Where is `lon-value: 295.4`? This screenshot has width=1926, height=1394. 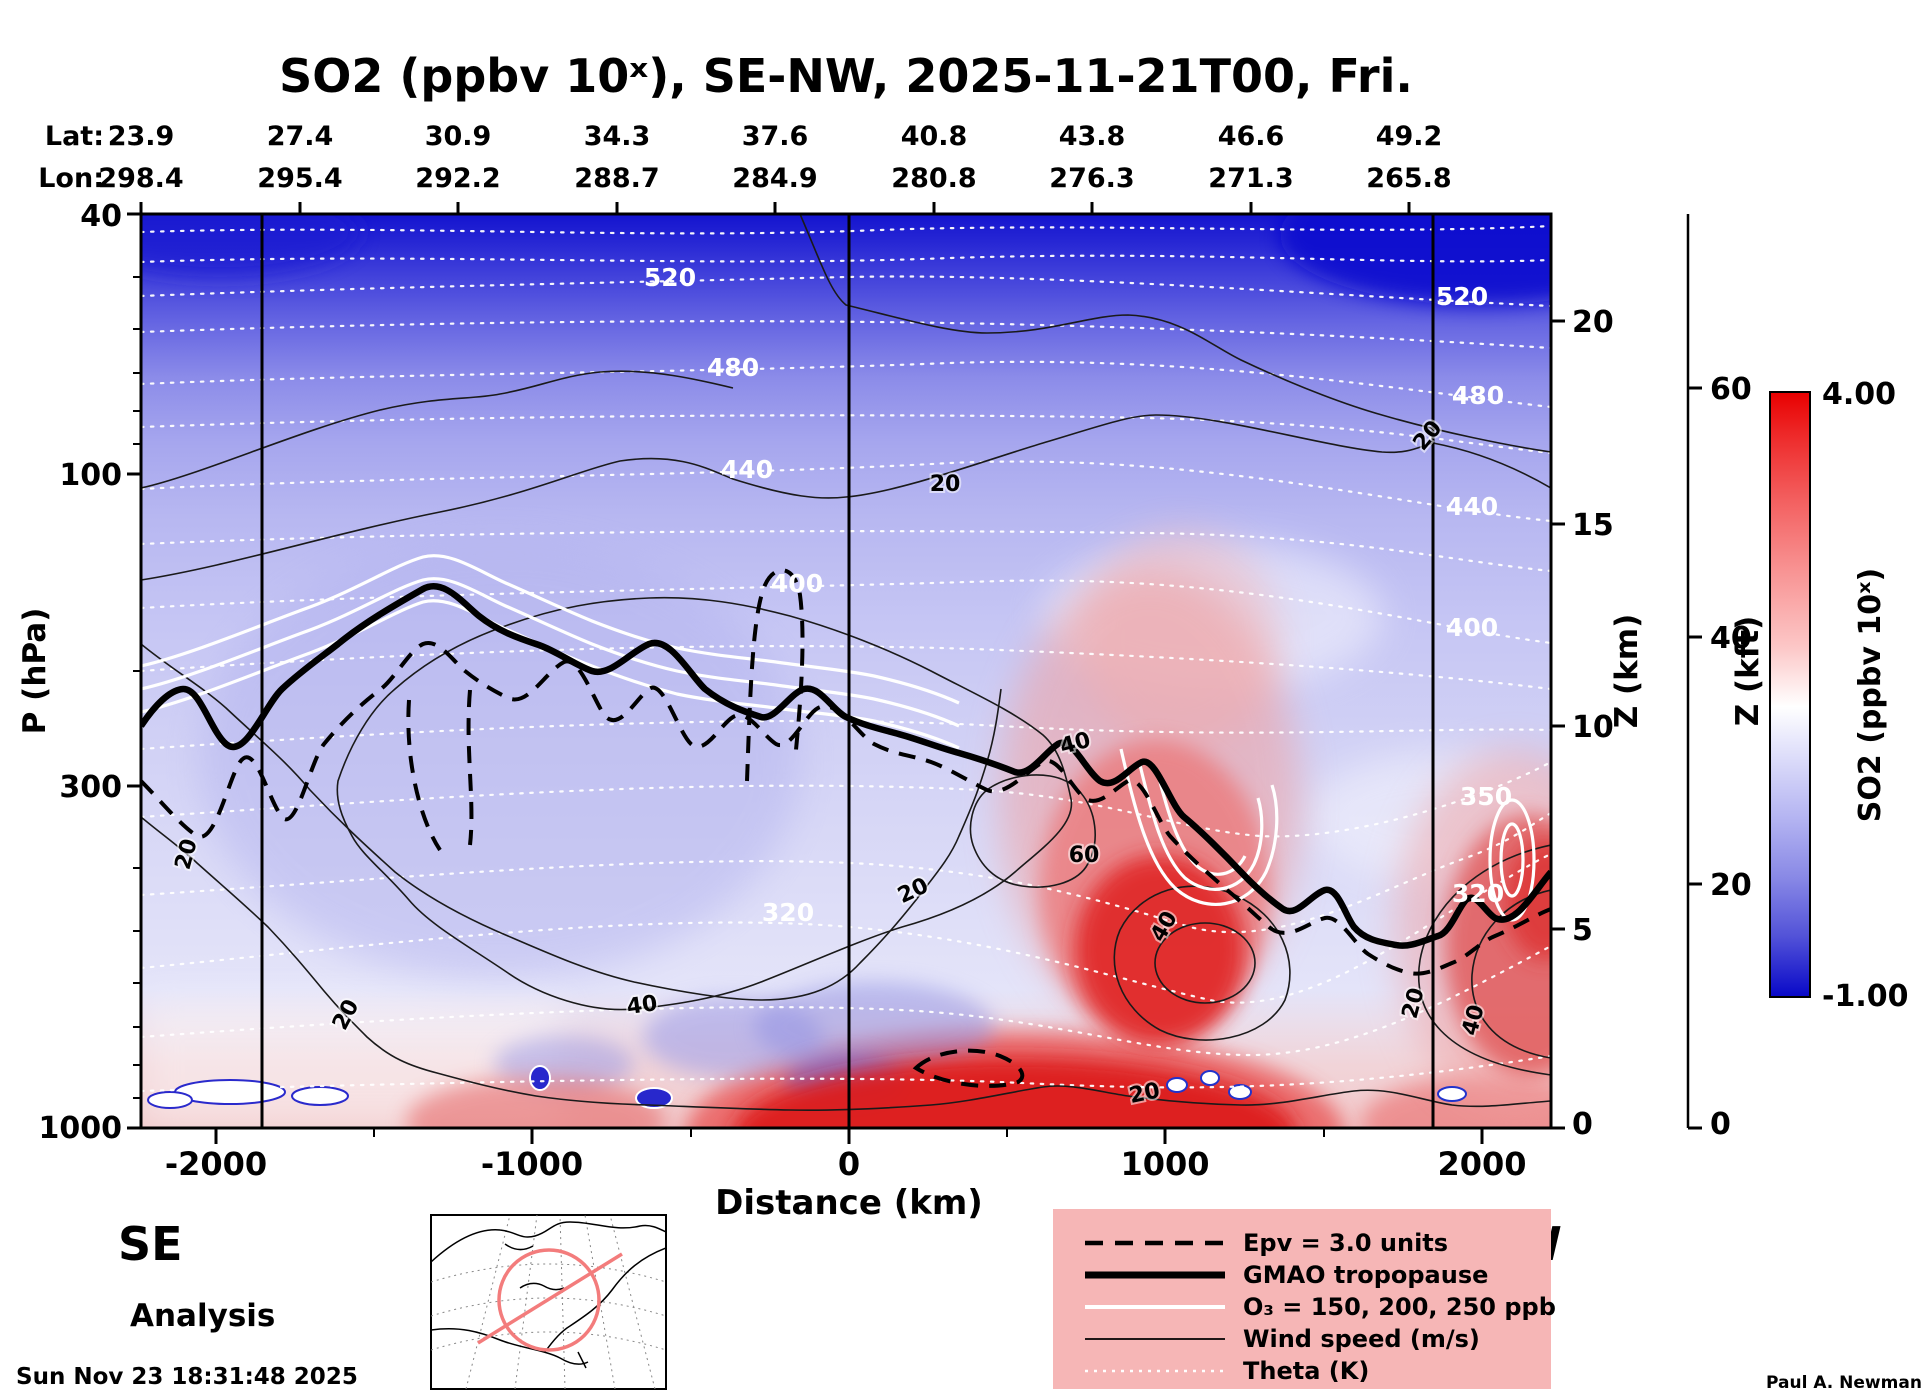
lon-value: 295.4 is located at coordinates (299, 178).